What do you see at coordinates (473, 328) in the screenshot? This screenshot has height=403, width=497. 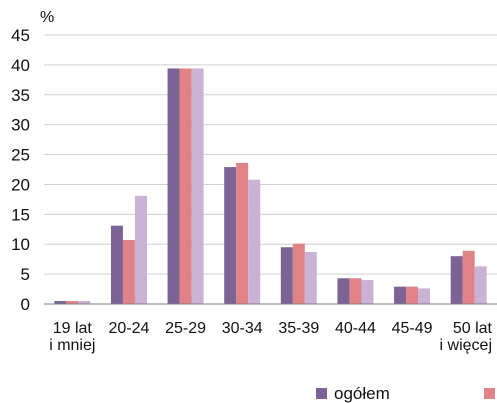 I see `x-tick-label: 50 lat` at bounding box center [473, 328].